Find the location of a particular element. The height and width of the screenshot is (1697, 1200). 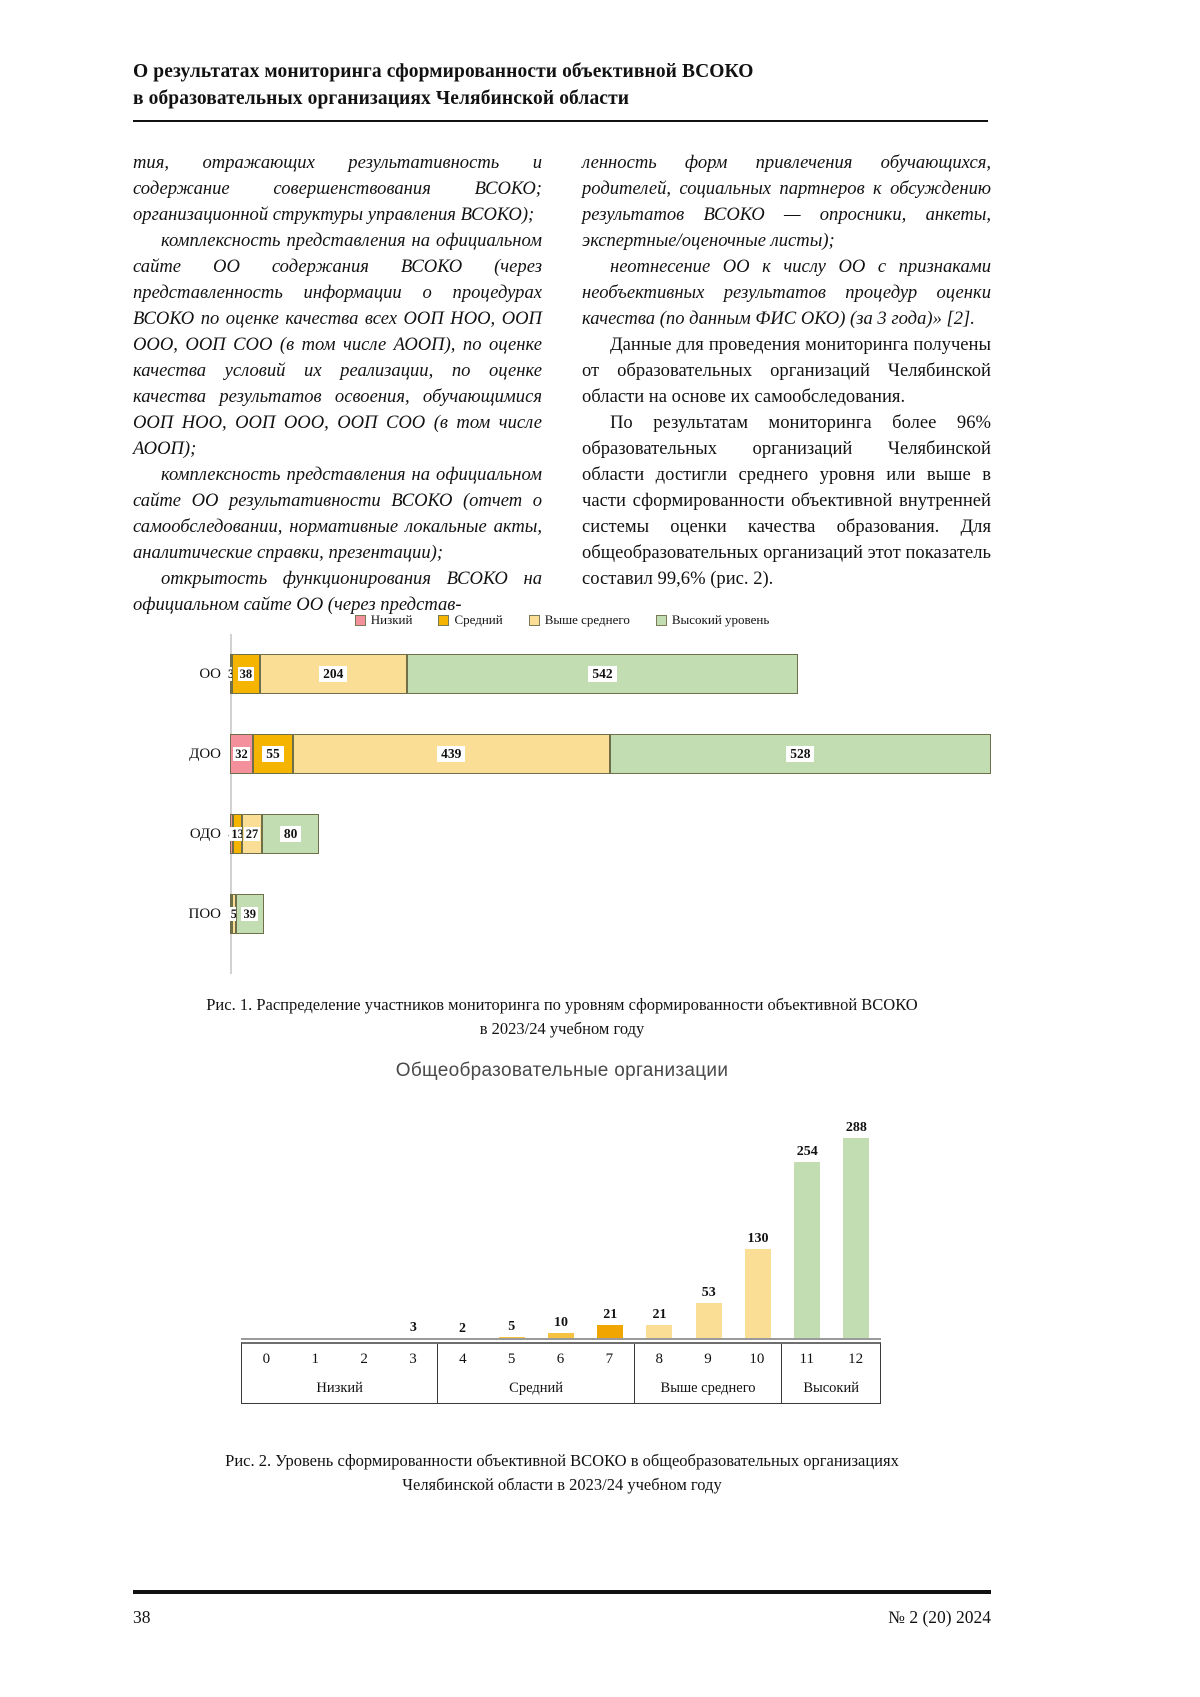

bar-segment-value: 80 is located at coordinates (290, 834).